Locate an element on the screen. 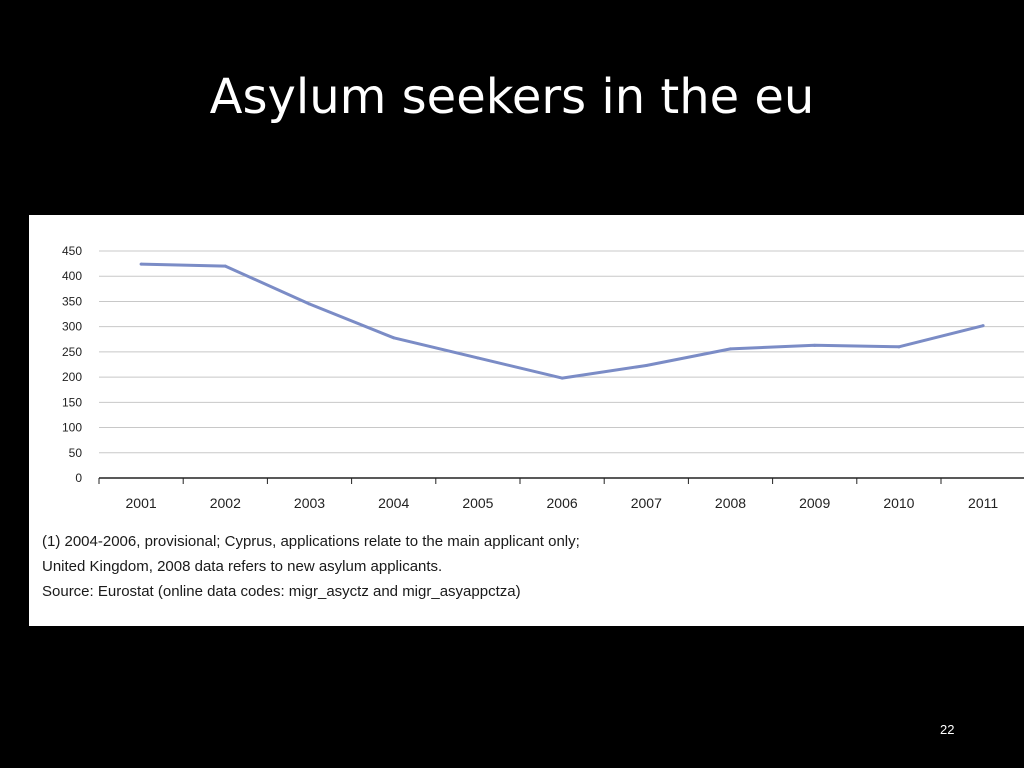 The image size is (1024, 768). x-tick-label: 2004 is located at coordinates (393, 503).